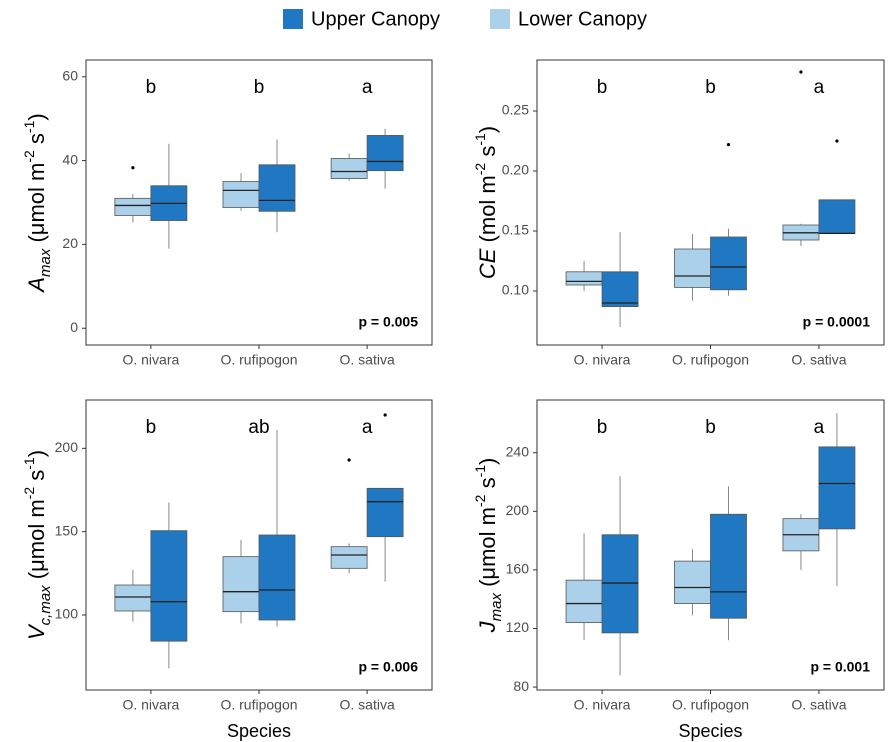 The height and width of the screenshot is (742, 891). I want to click on y-axis-label: Vc,max (μmol m-2 s-1), so click(38, 545).